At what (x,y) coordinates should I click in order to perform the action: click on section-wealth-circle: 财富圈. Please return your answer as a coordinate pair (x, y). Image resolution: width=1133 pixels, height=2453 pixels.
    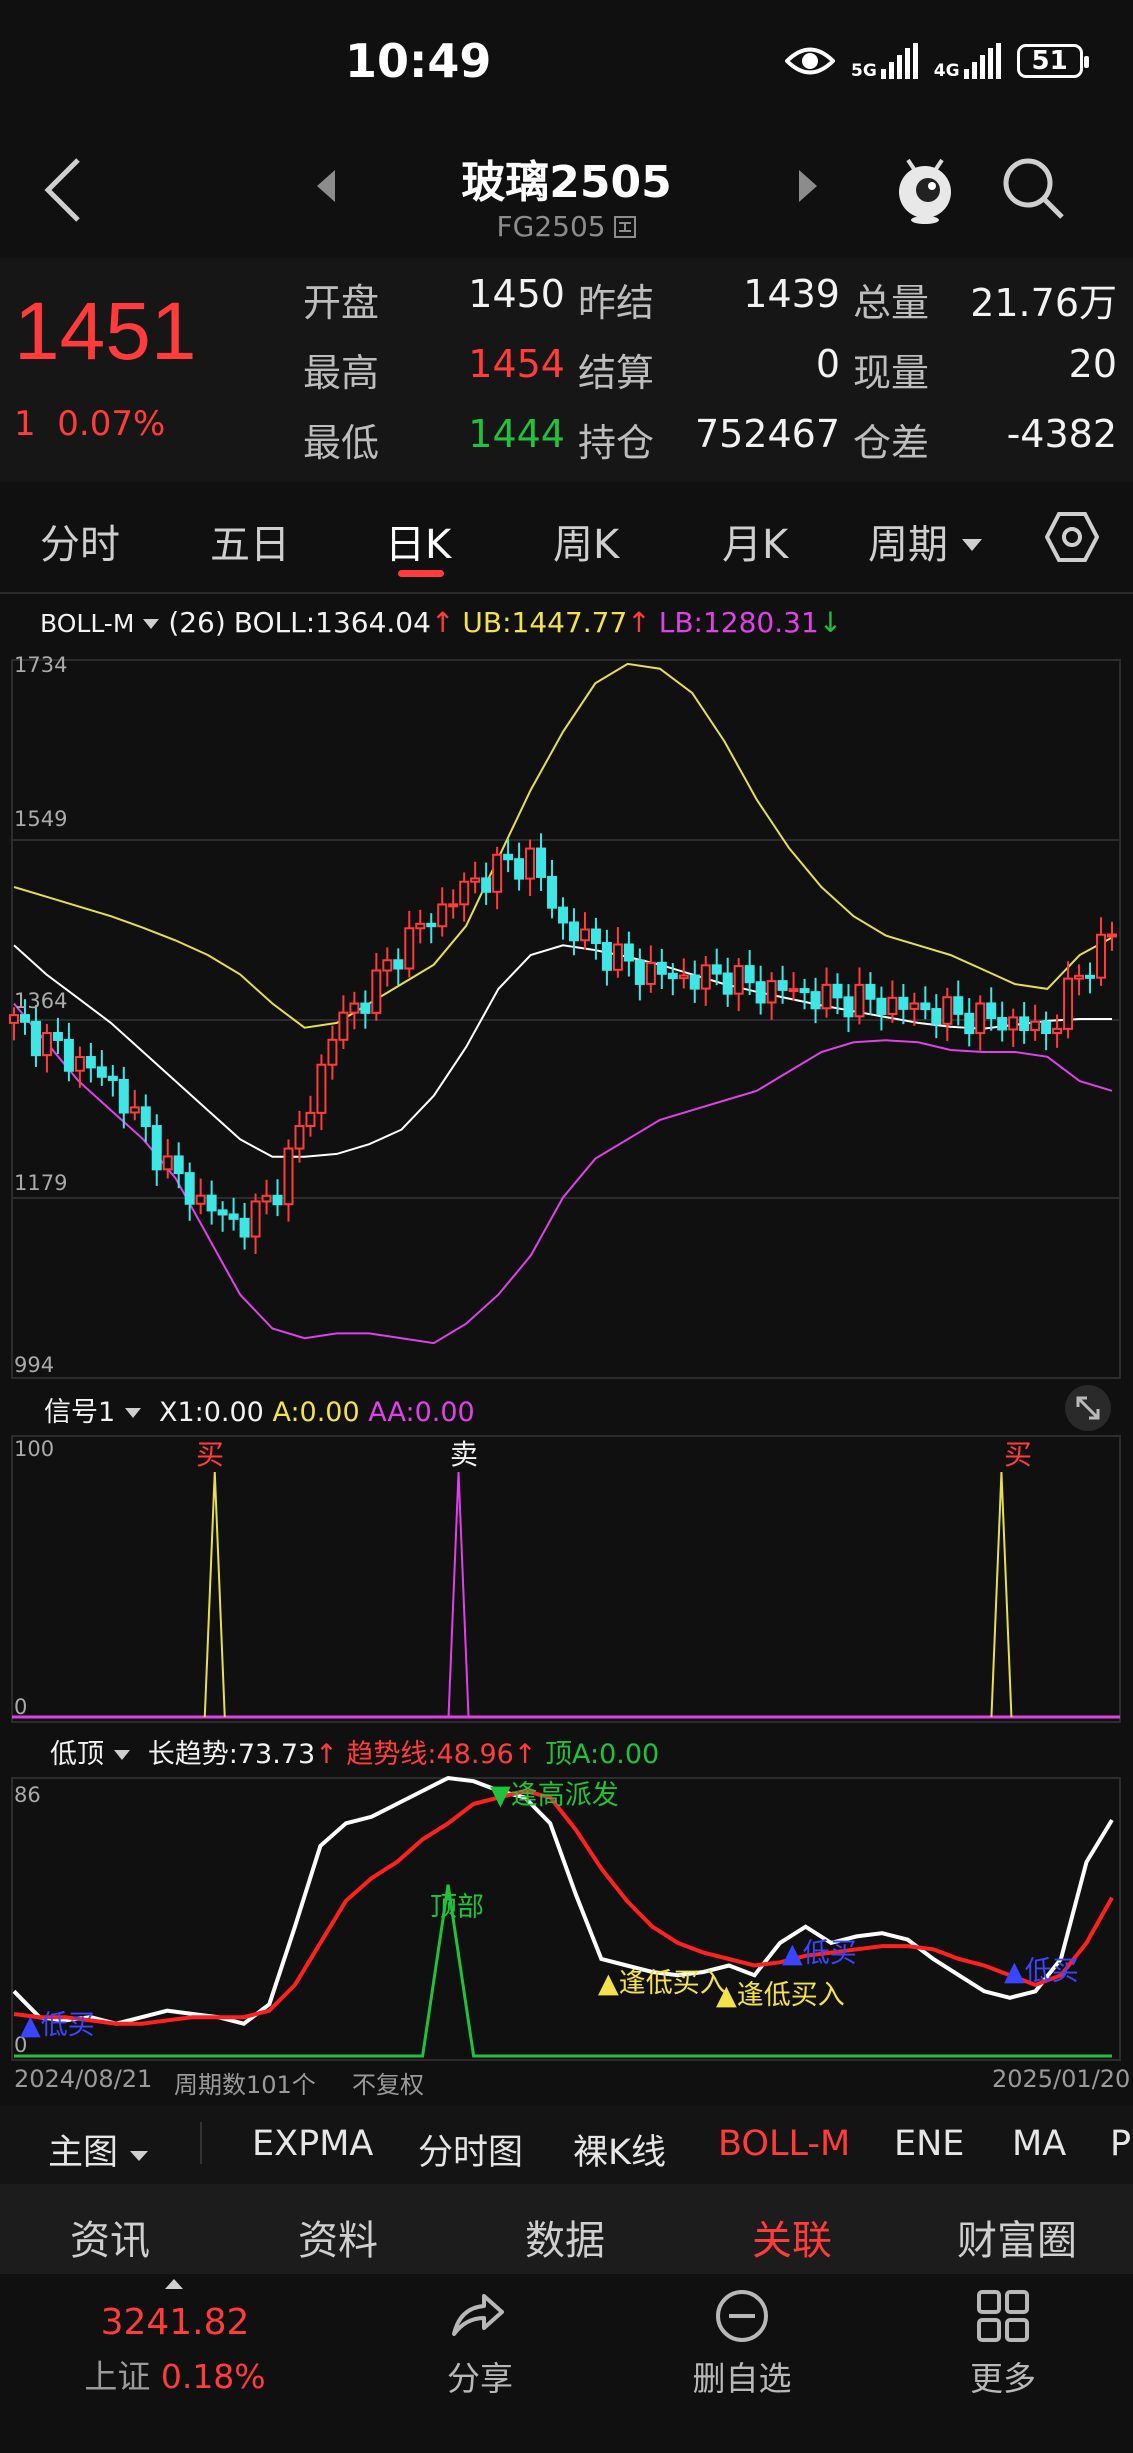
    Looking at the image, I should click on (1017, 2241).